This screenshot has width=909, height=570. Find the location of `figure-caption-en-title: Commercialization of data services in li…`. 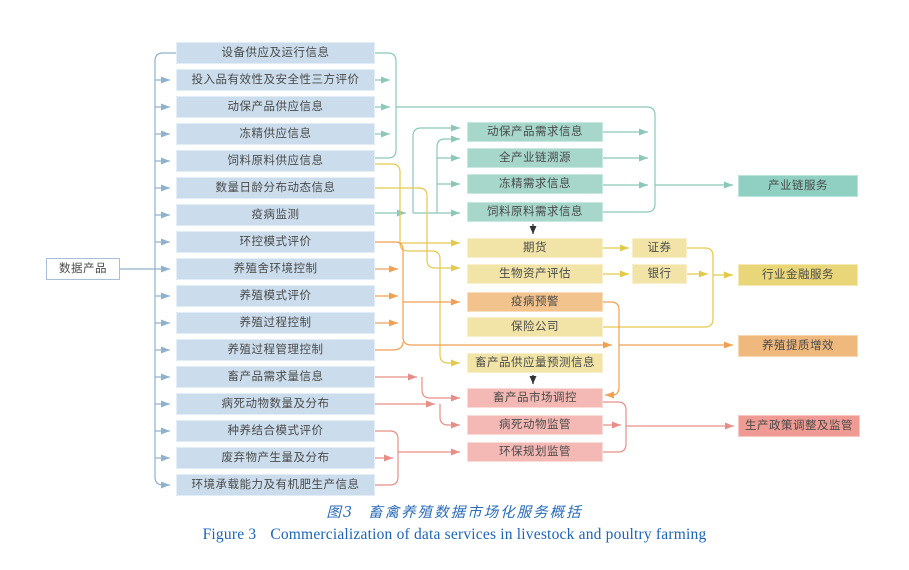

figure-caption-en-title: Commercialization of data services in li… is located at coordinates (488, 534).